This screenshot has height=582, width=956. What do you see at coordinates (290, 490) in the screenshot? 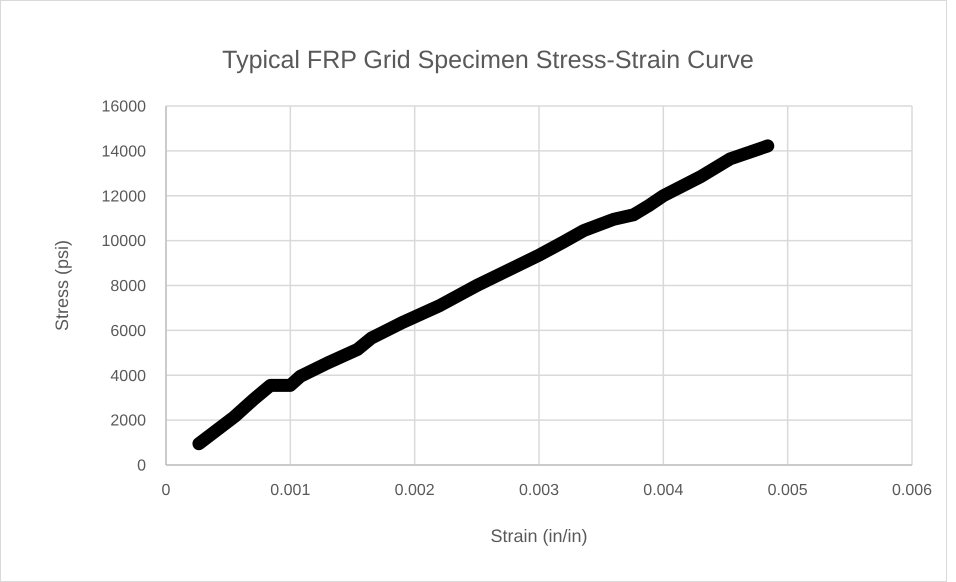
I see `x-tick-label: 0.001` at bounding box center [290, 490].